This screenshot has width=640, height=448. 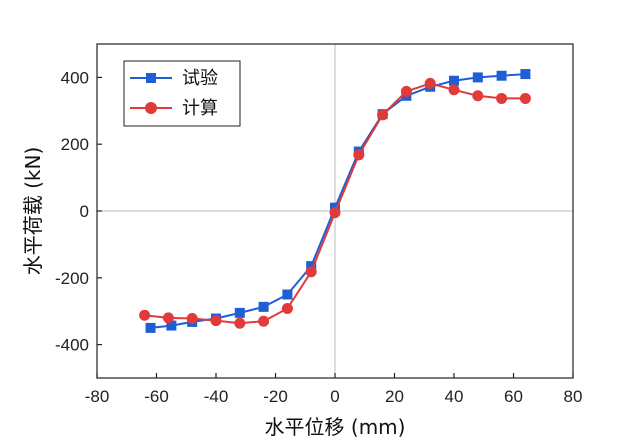 I want to click on y-tick-label: -200, so click(x=72, y=278).